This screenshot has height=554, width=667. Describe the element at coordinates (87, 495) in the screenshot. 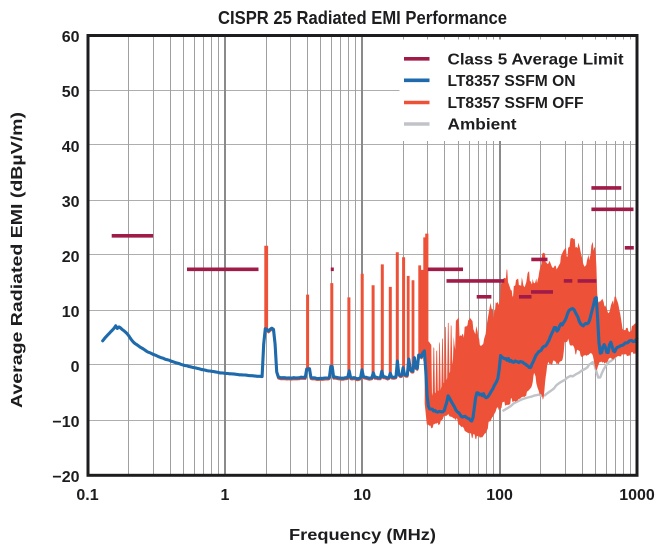

I see `svg-text: 0.1` at that location.